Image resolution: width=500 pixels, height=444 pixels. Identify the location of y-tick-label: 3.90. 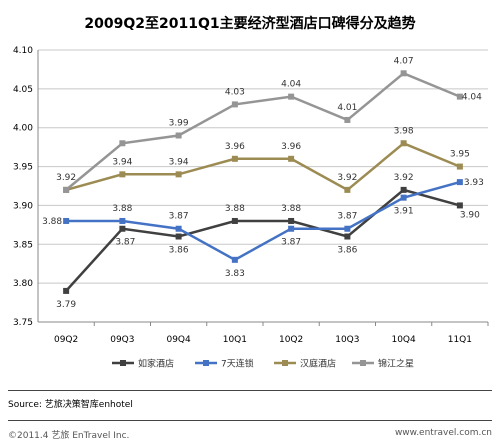
(23, 206).